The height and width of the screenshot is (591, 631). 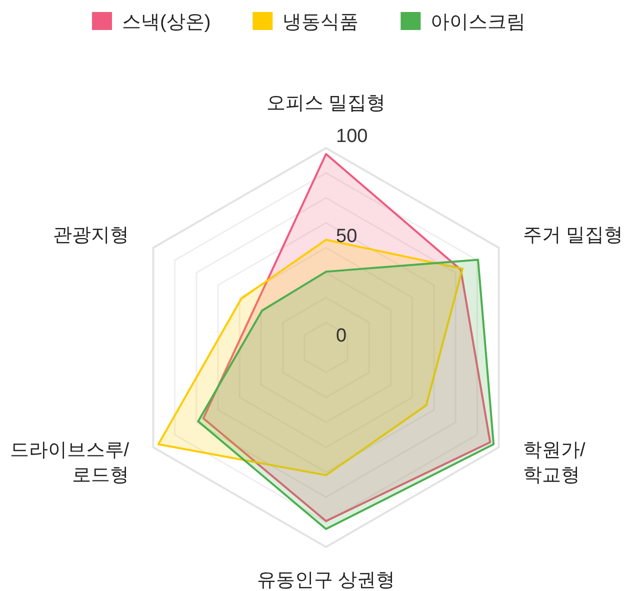 What do you see at coordinates (478, 22) in the screenshot?
I see `legend-label: 아이스크림` at bounding box center [478, 22].